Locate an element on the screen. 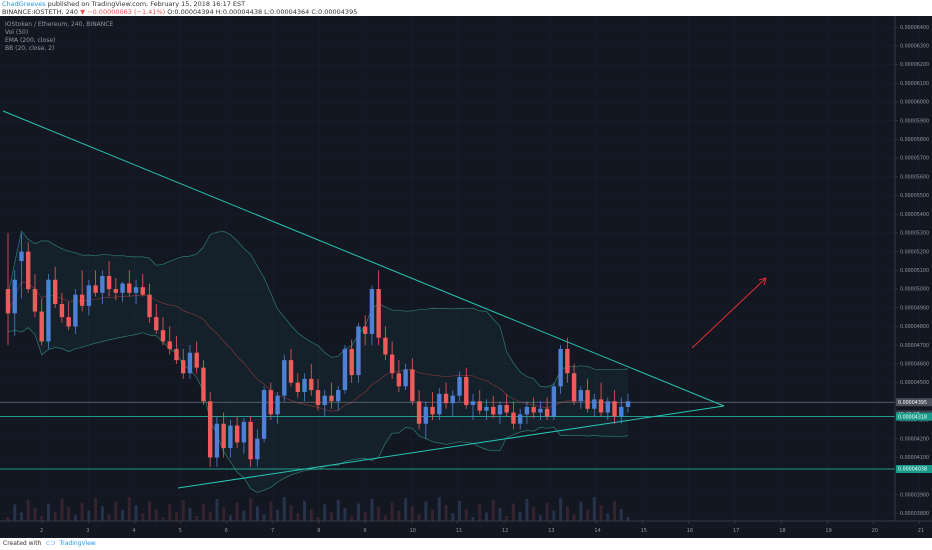 This screenshot has height=550, width=932. trendline-lower is located at coordinates (451, 447).